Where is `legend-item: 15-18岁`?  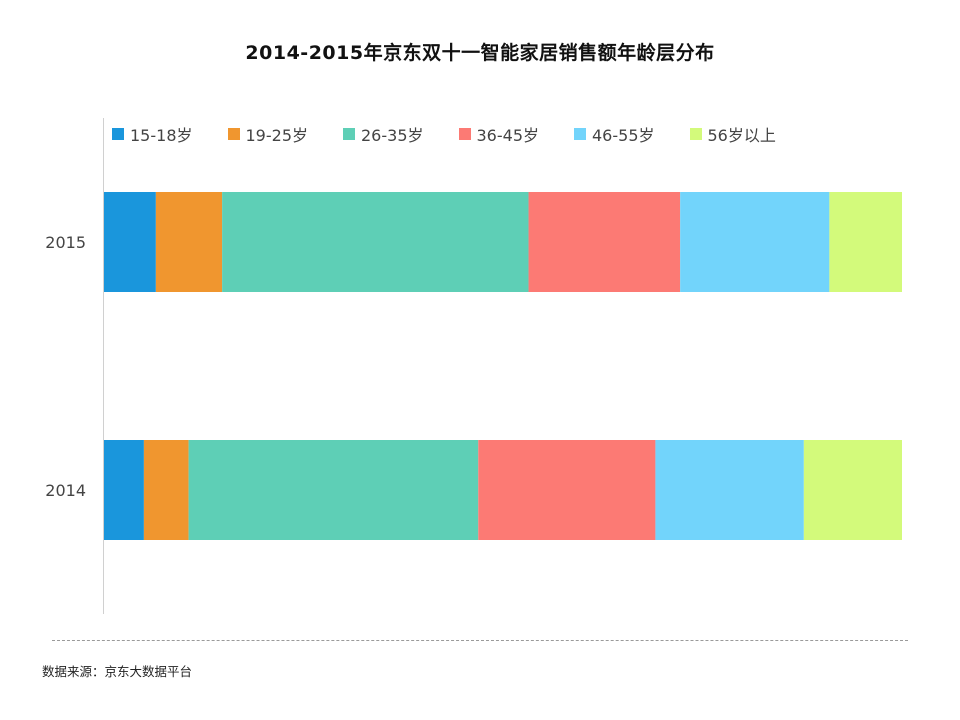 legend-item: 15-18岁 is located at coordinates (152, 134).